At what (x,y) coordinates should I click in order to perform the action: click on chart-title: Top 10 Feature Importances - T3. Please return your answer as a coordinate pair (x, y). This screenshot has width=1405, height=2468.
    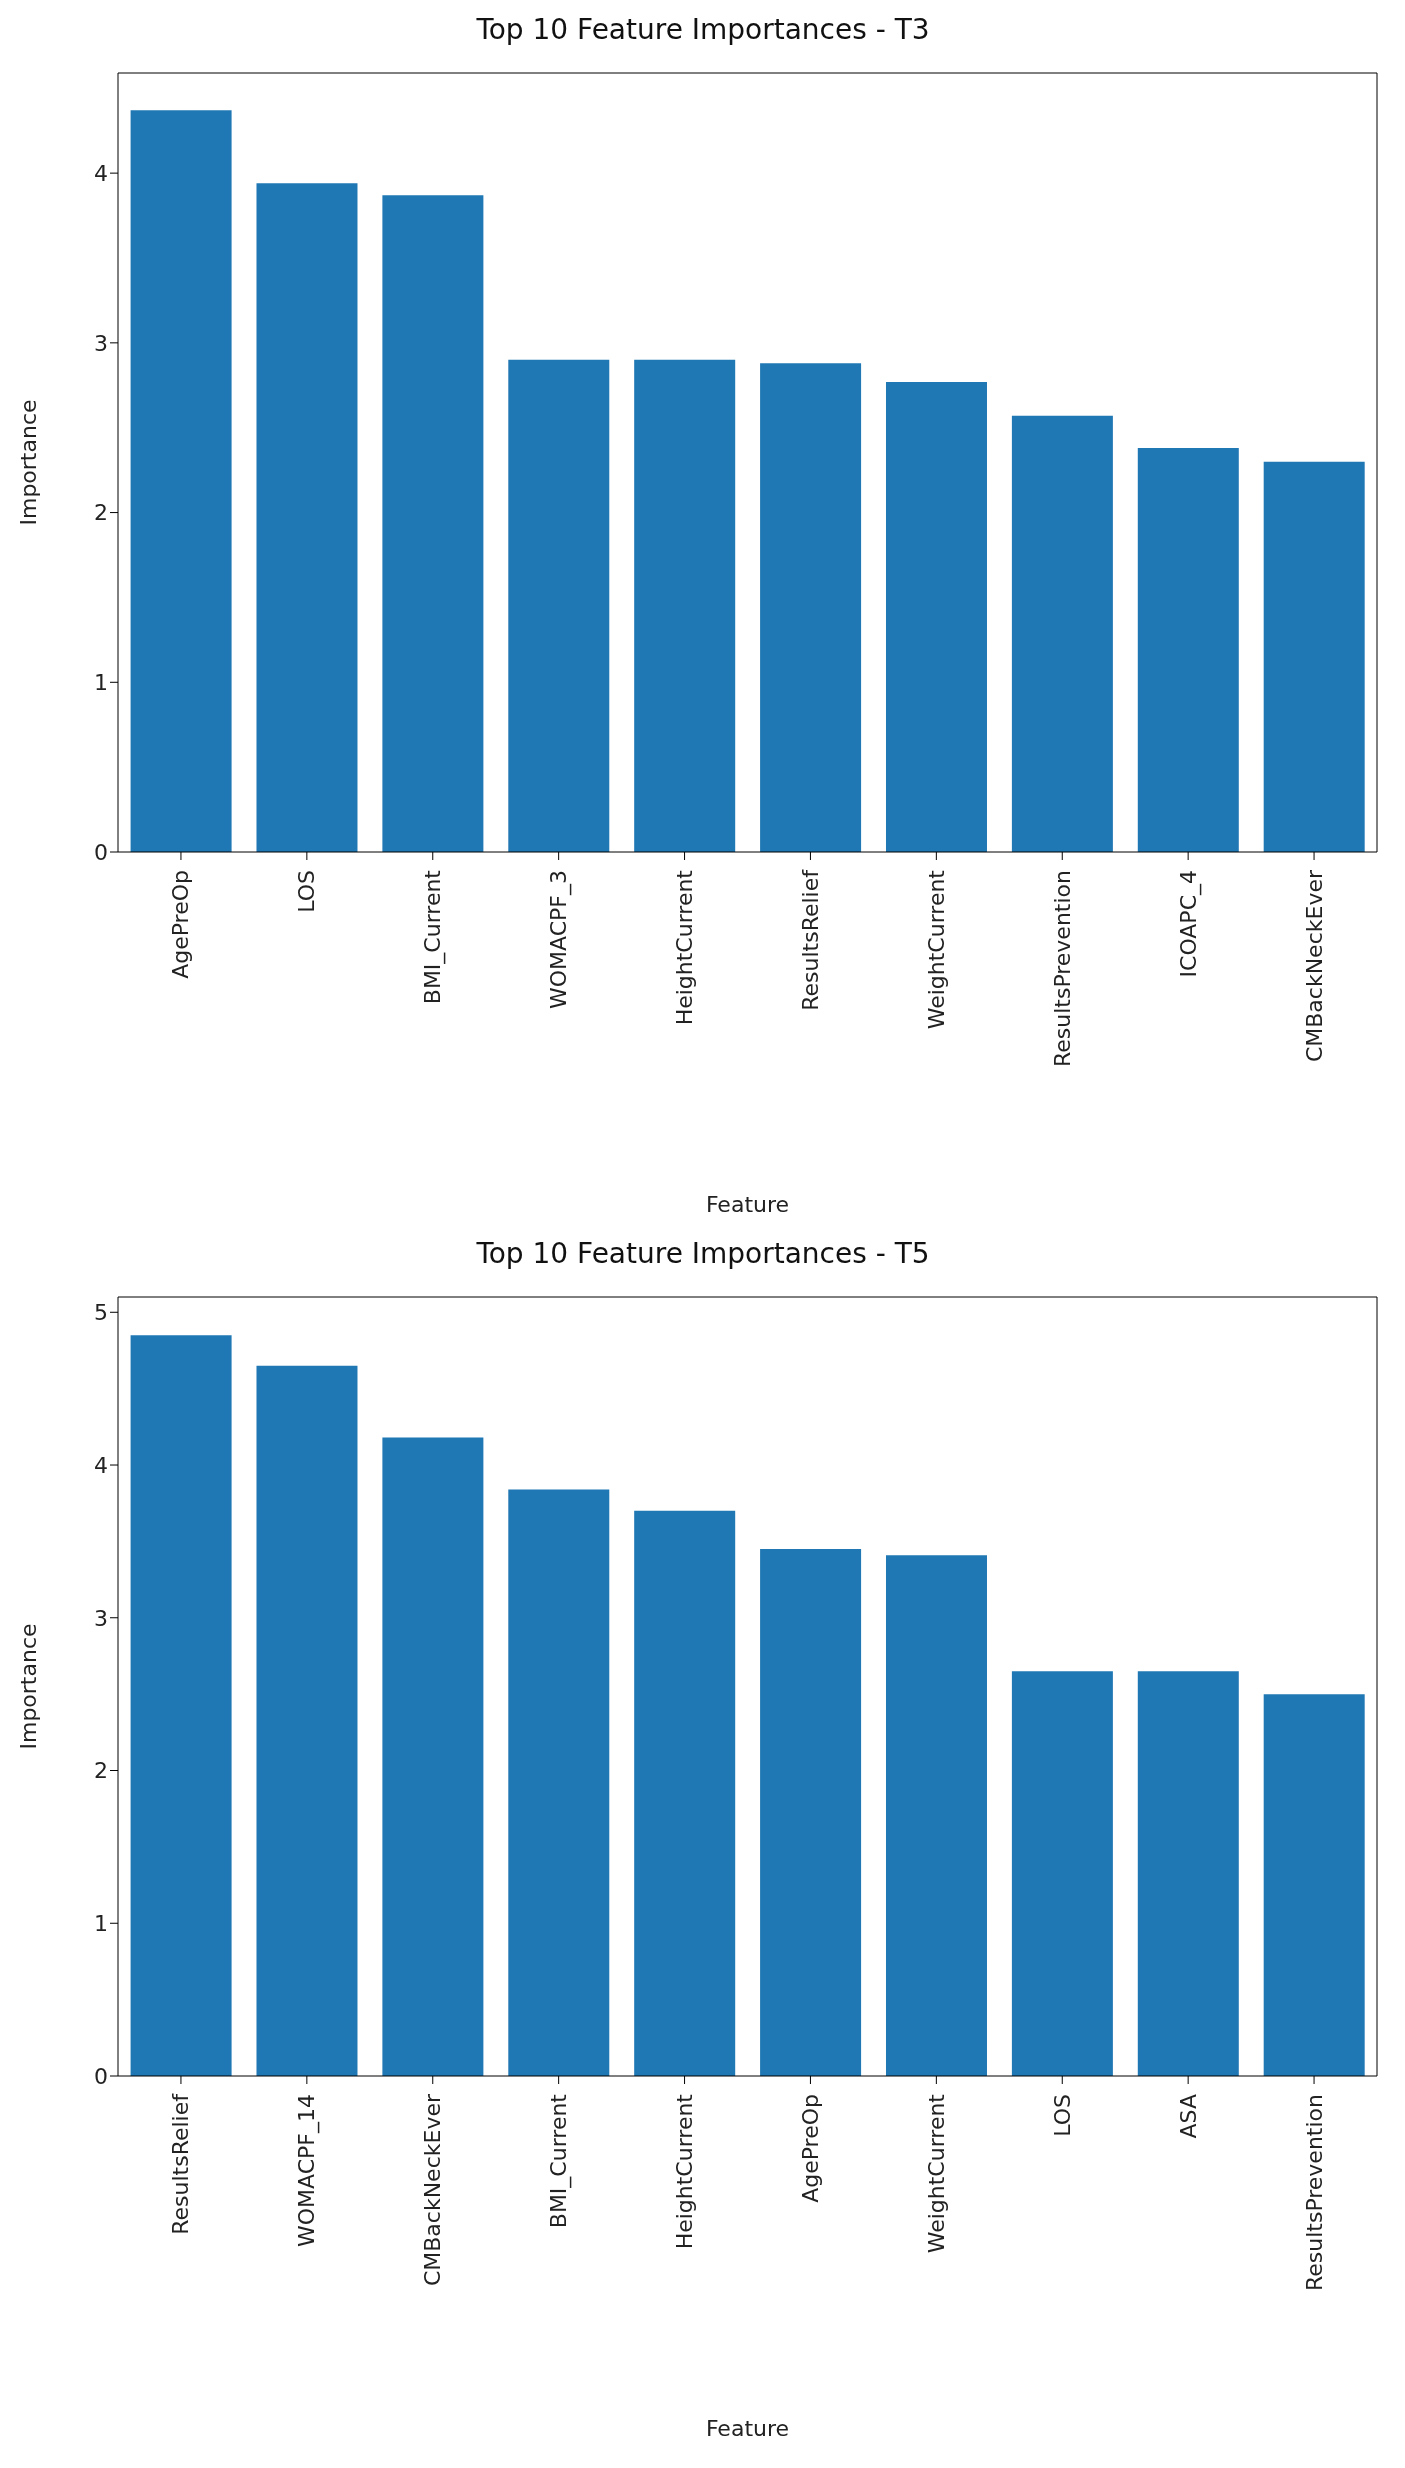
    Looking at the image, I should click on (703, 30).